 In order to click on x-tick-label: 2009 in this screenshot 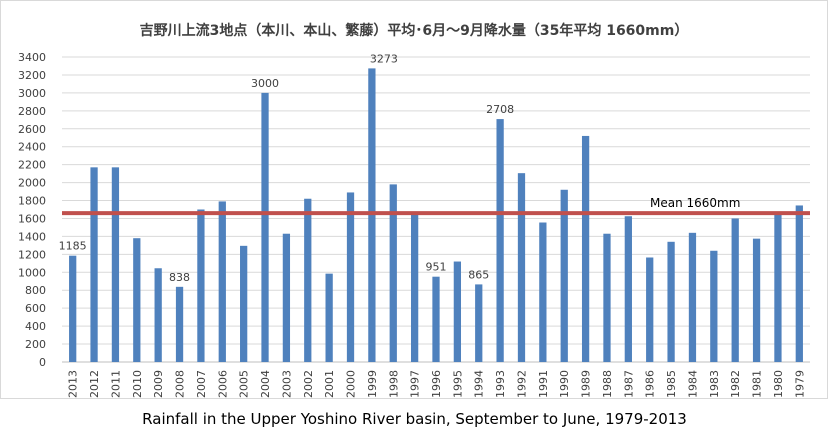, I will do `click(158, 384)`.